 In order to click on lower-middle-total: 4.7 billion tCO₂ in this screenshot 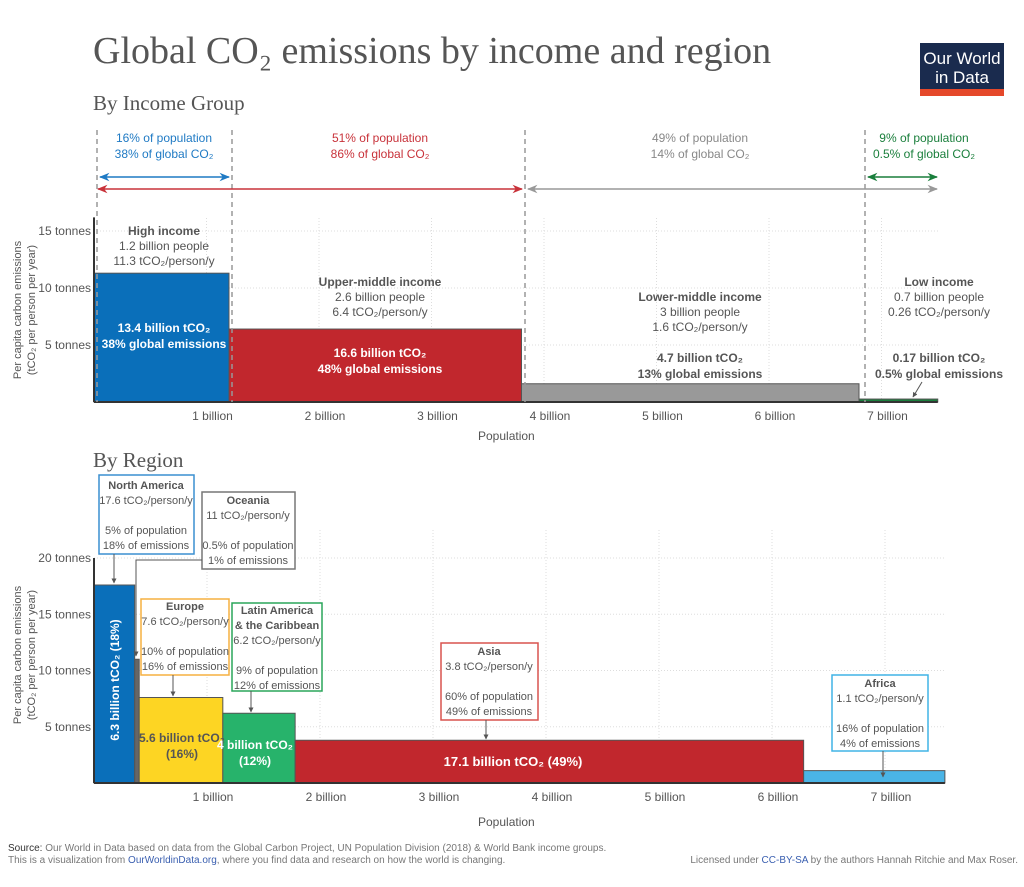, I will do `click(700, 358)`.